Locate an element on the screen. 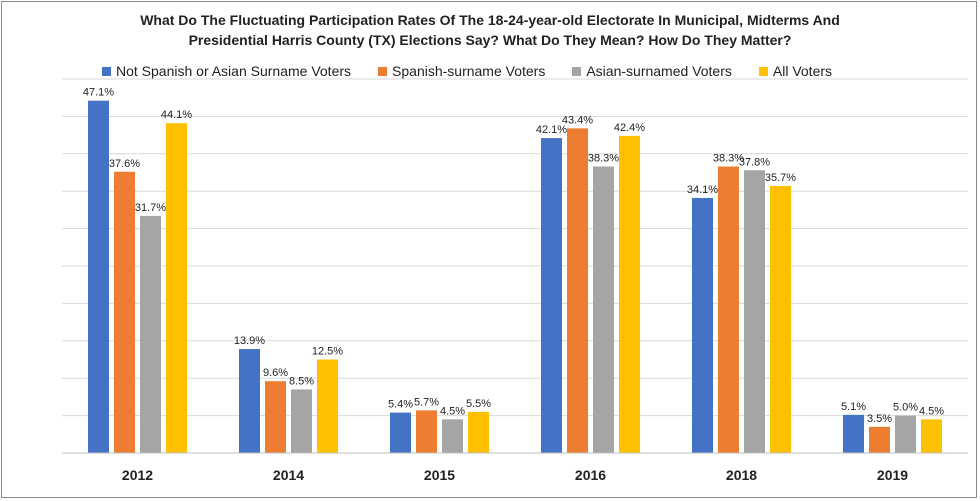 This screenshot has width=980, height=501. x-axis-tick-labels: 2012 2014 2015 2016 2018 2019 is located at coordinates (515, 475).